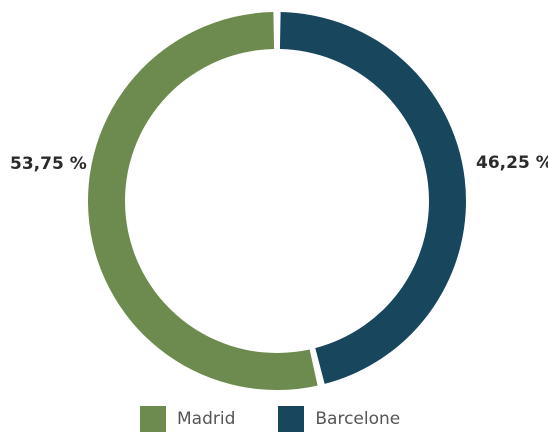 The width and height of the screenshot is (548, 437). I want to click on chart-legend: Madrid Barcelone, so click(270, 419).